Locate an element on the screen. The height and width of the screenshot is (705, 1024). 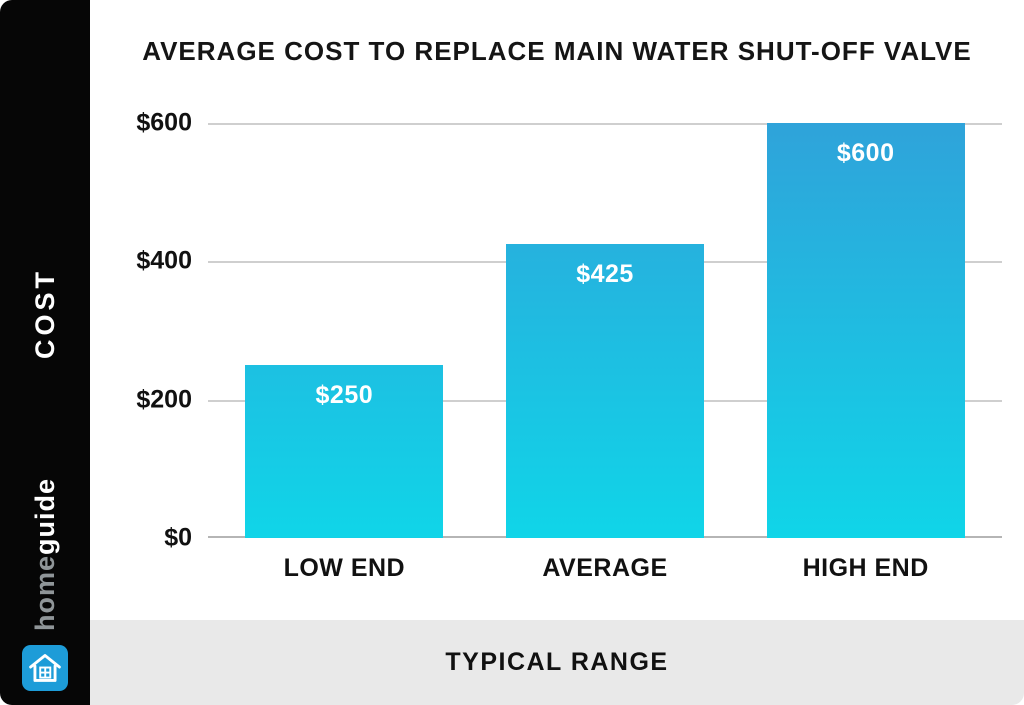
y-tick-label: $200 is located at coordinates (164, 399).